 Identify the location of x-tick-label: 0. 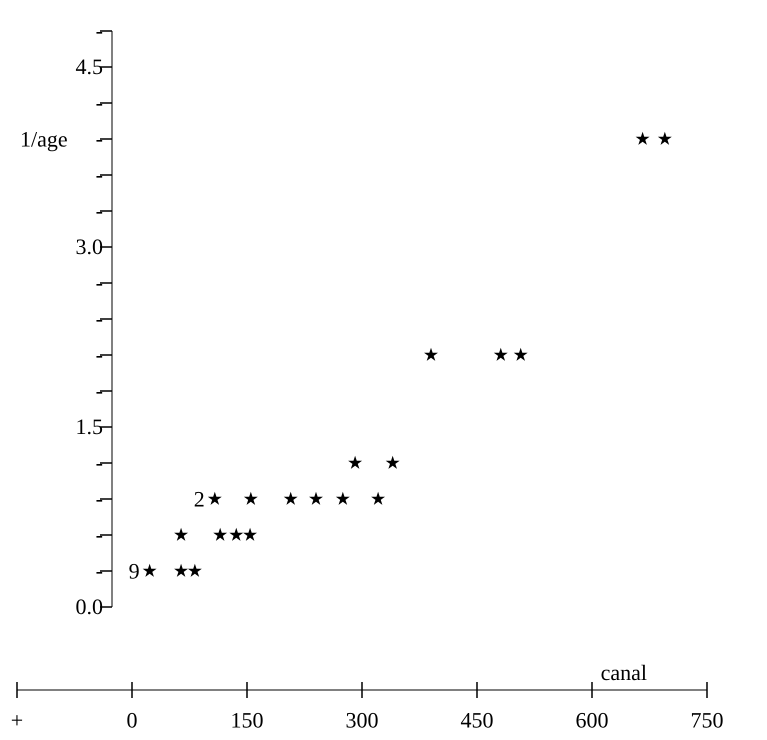
(132, 719).